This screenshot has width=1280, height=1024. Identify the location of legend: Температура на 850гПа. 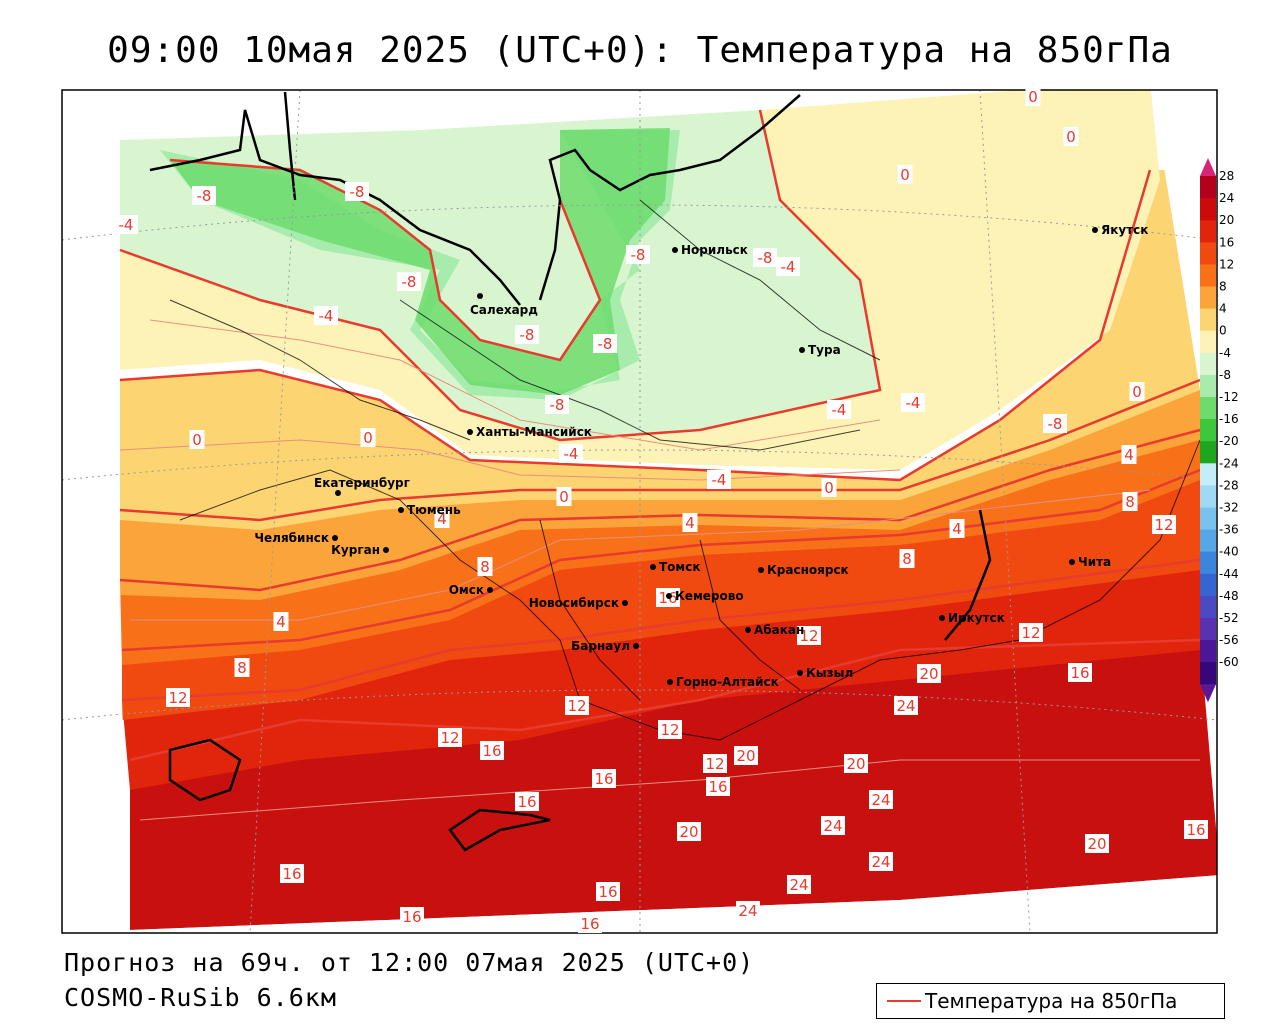
(1050, 1001).